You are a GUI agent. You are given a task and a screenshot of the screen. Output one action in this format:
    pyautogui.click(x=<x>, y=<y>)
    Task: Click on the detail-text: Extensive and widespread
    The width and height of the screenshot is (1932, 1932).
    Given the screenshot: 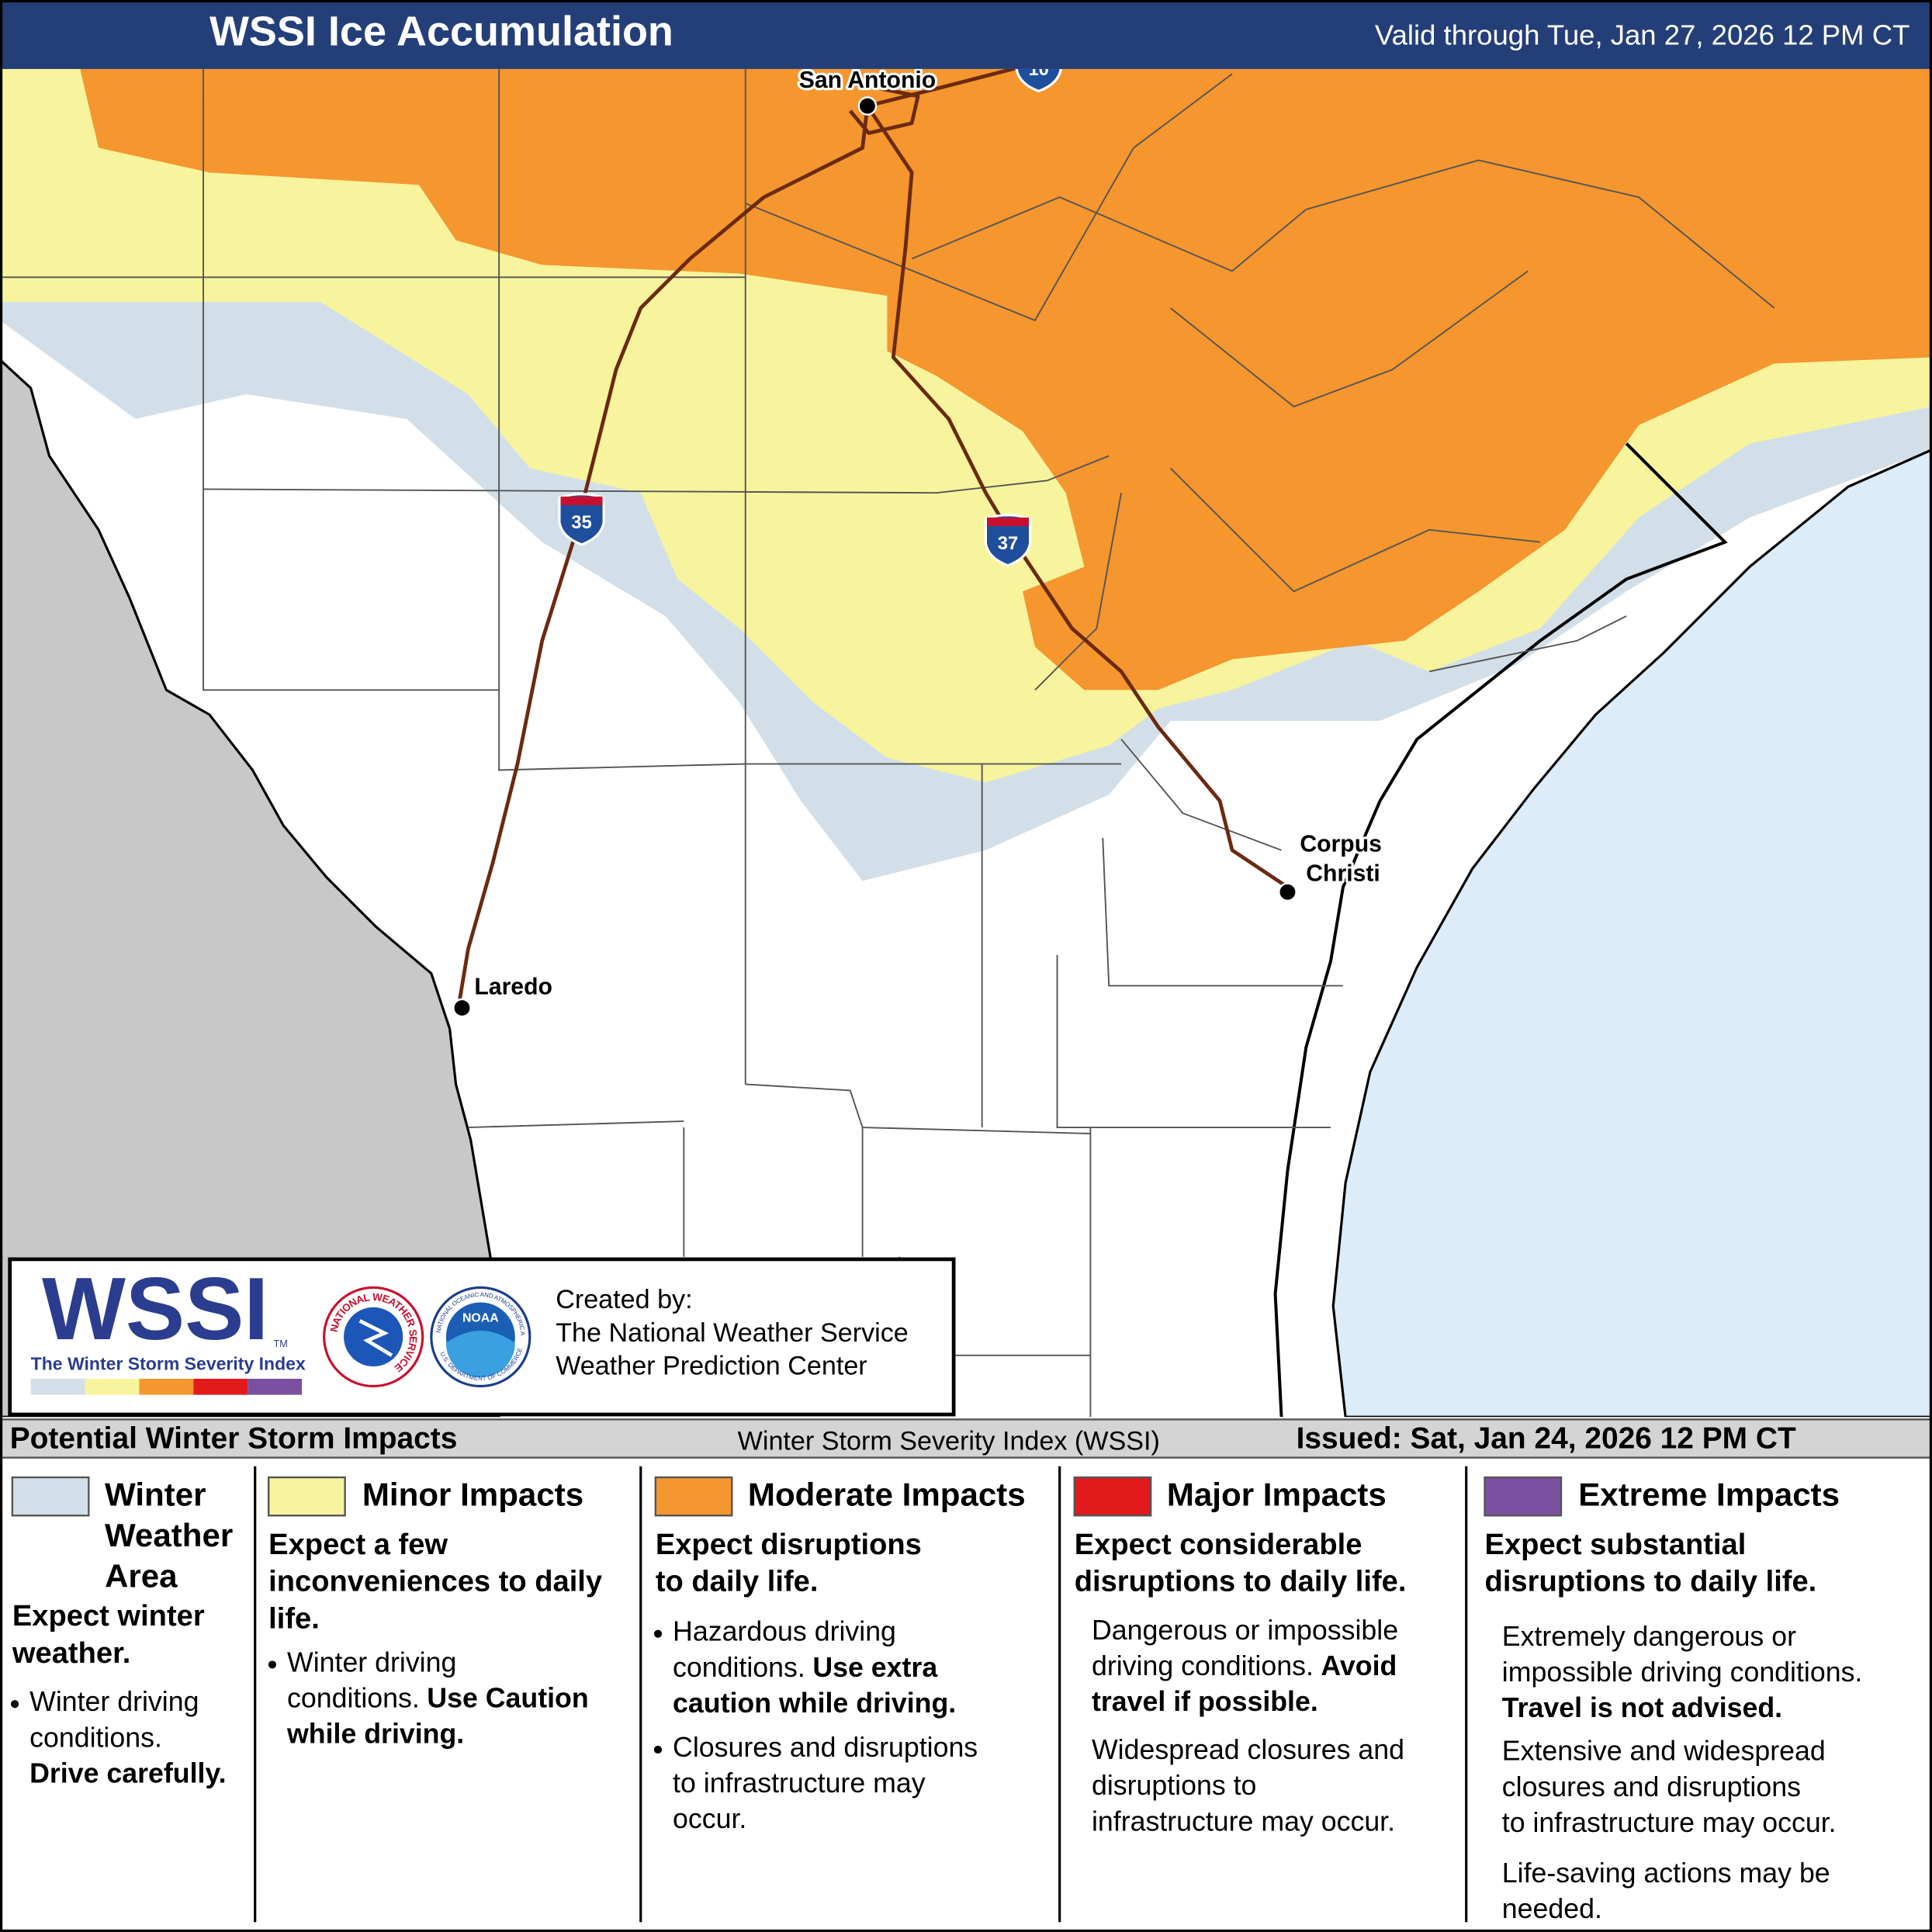 What is the action you would take?
    pyautogui.click(x=1664, y=1751)
    